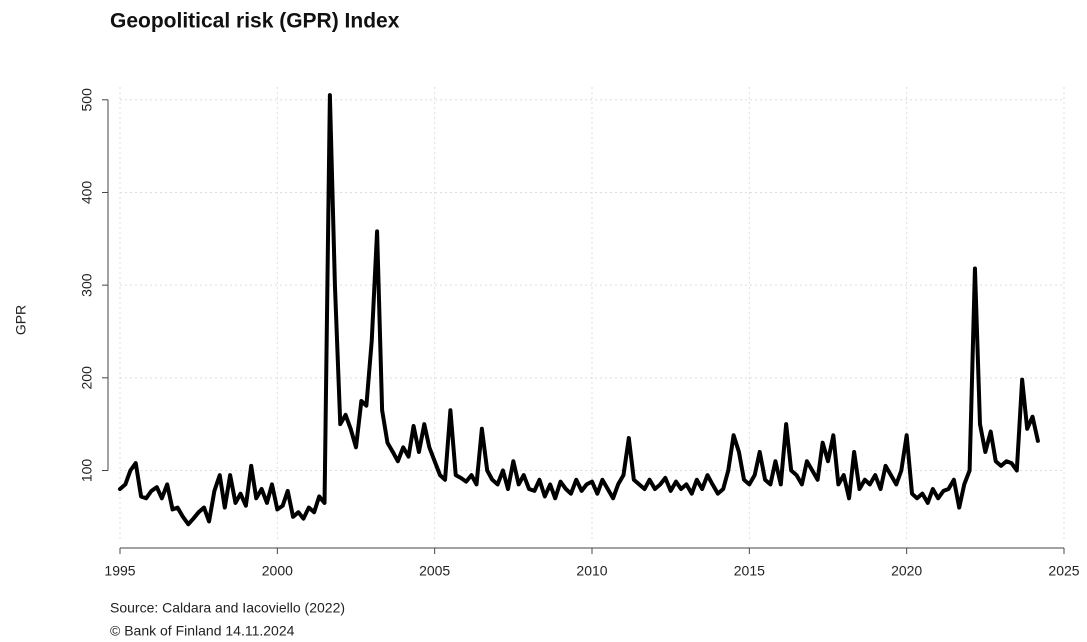 The width and height of the screenshot is (1087, 642). What do you see at coordinates (255, 21) in the screenshot?
I see `chart-title: Geopolitical risk (GPR) Index` at bounding box center [255, 21].